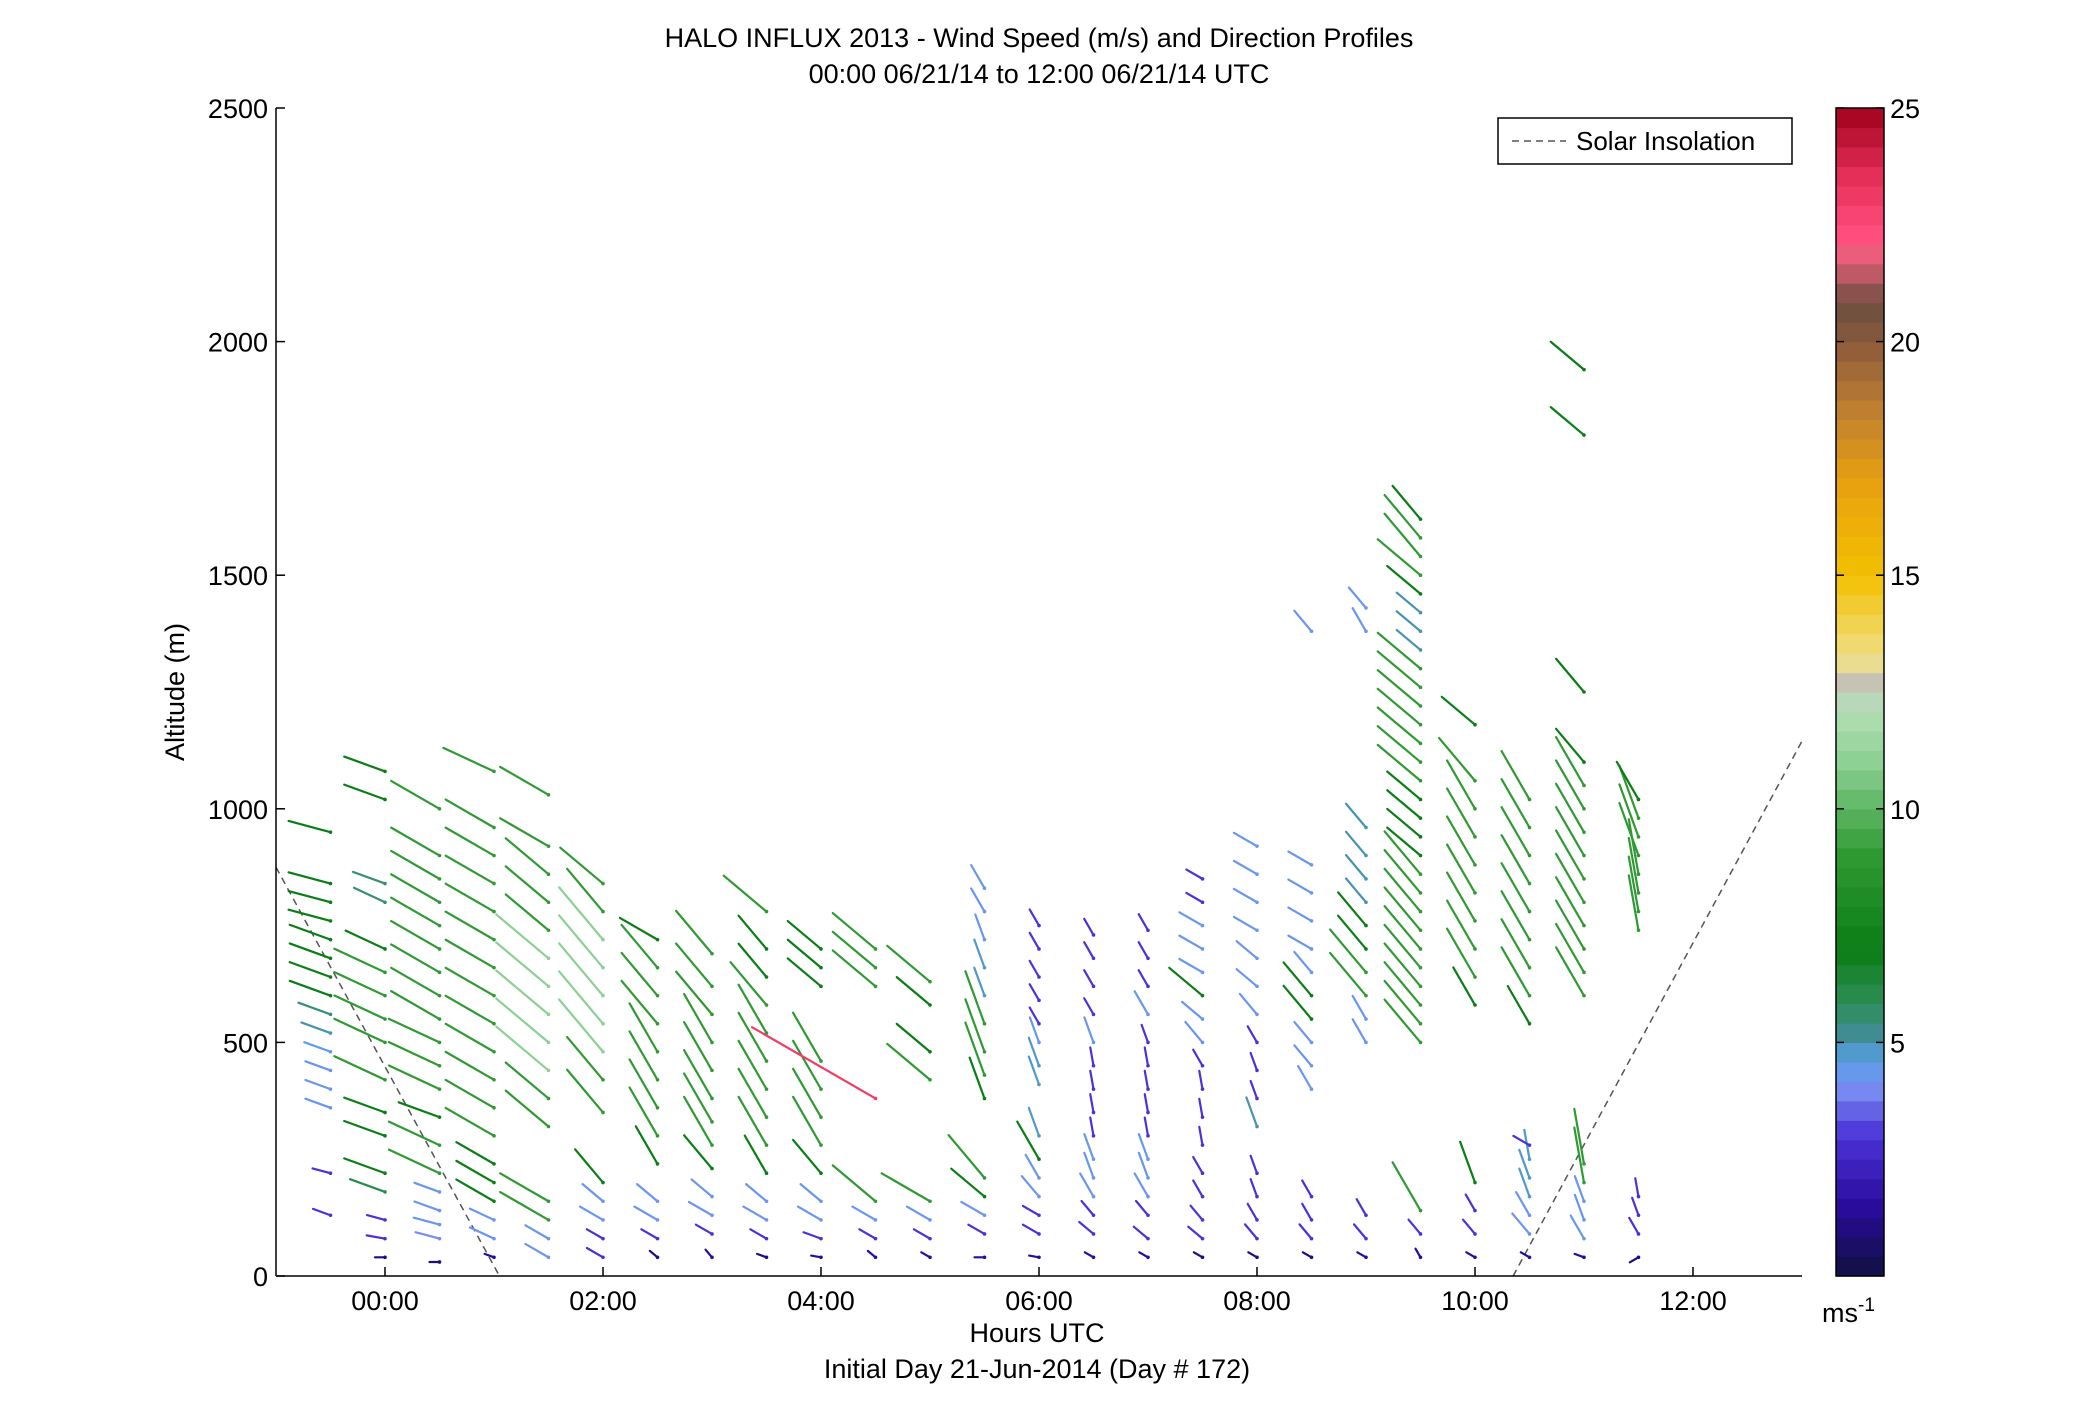 Image resolution: width=2098 pixels, height=1425 pixels. Describe the element at coordinates (385, 1301) in the screenshot. I see `x-tick-label: 00:00` at that location.